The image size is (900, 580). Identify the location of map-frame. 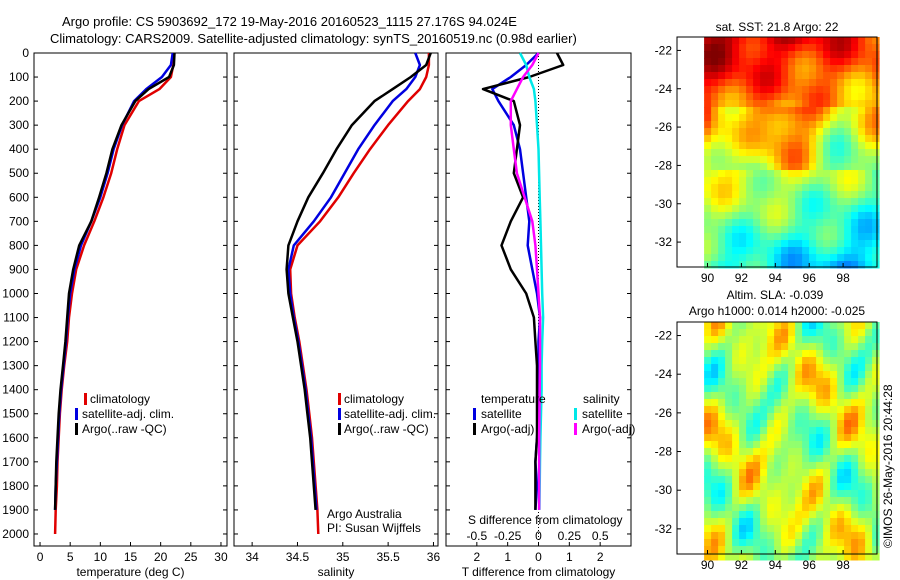
(777, 438).